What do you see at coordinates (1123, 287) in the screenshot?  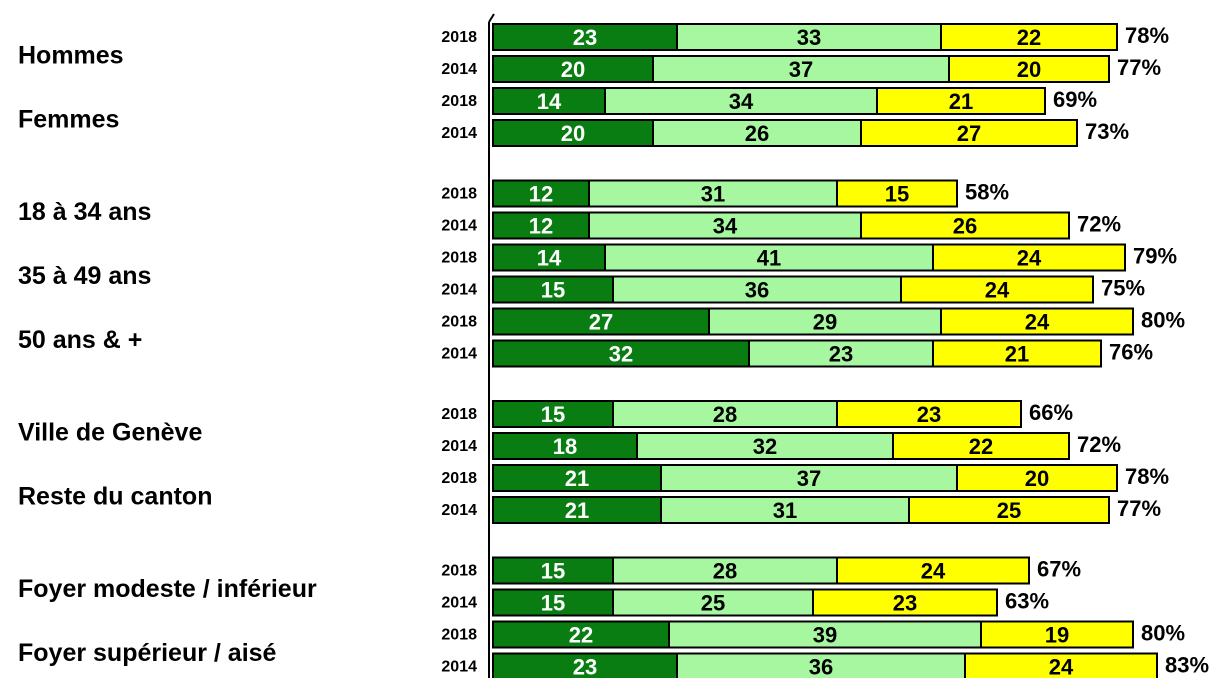 I see `total-label: 75%` at bounding box center [1123, 287].